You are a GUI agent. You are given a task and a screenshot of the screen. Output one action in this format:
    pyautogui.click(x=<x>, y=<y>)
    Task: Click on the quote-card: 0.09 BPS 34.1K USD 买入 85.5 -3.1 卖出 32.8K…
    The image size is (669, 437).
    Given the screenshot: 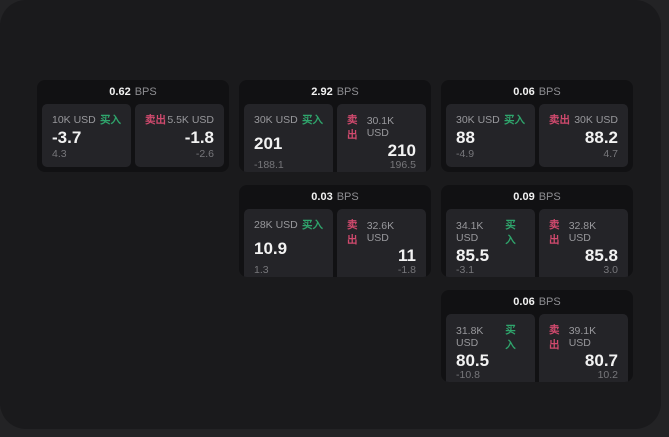 What is the action you would take?
    pyautogui.click(x=537, y=231)
    